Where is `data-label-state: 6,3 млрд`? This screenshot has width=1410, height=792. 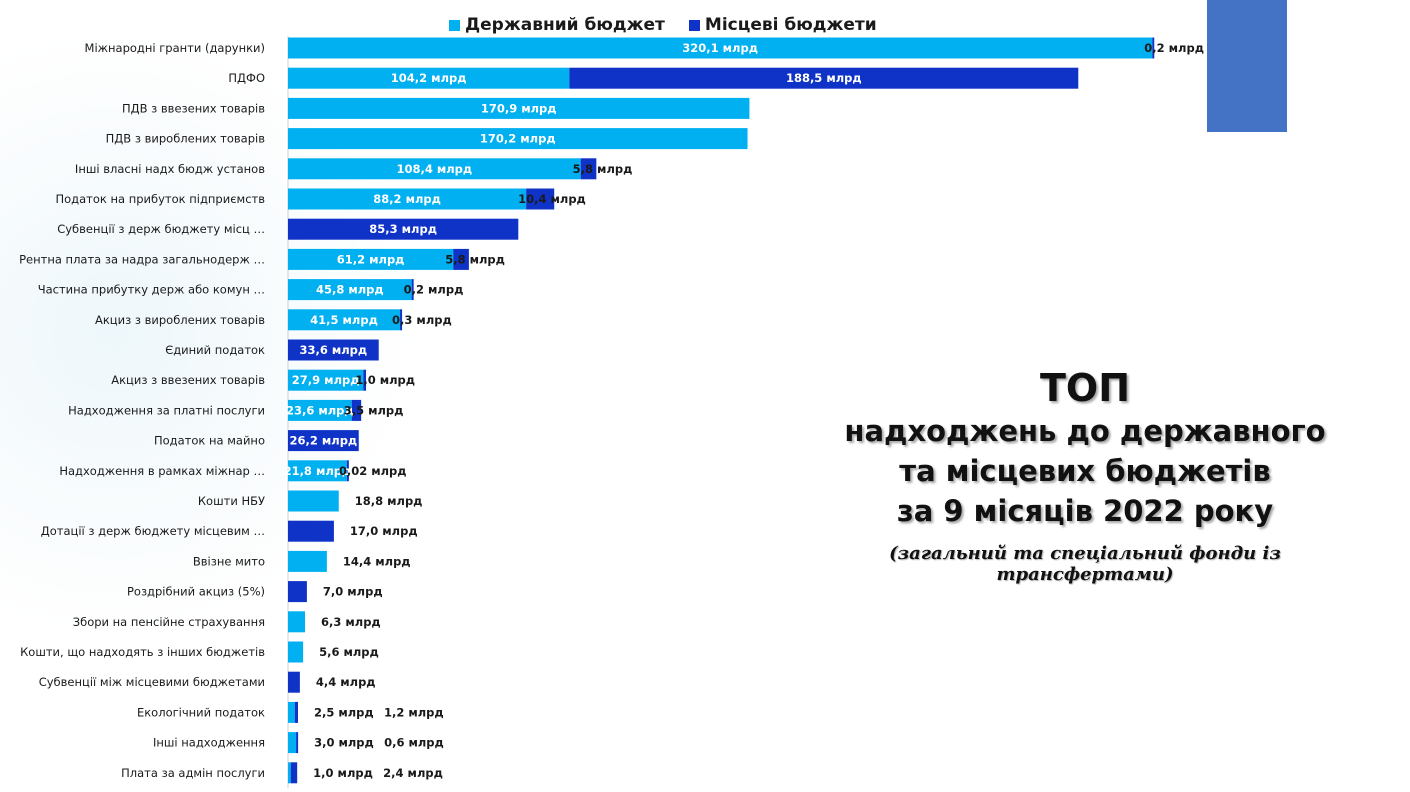
data-label-state: 6,3 млрд is located at coordinates (351, 622).